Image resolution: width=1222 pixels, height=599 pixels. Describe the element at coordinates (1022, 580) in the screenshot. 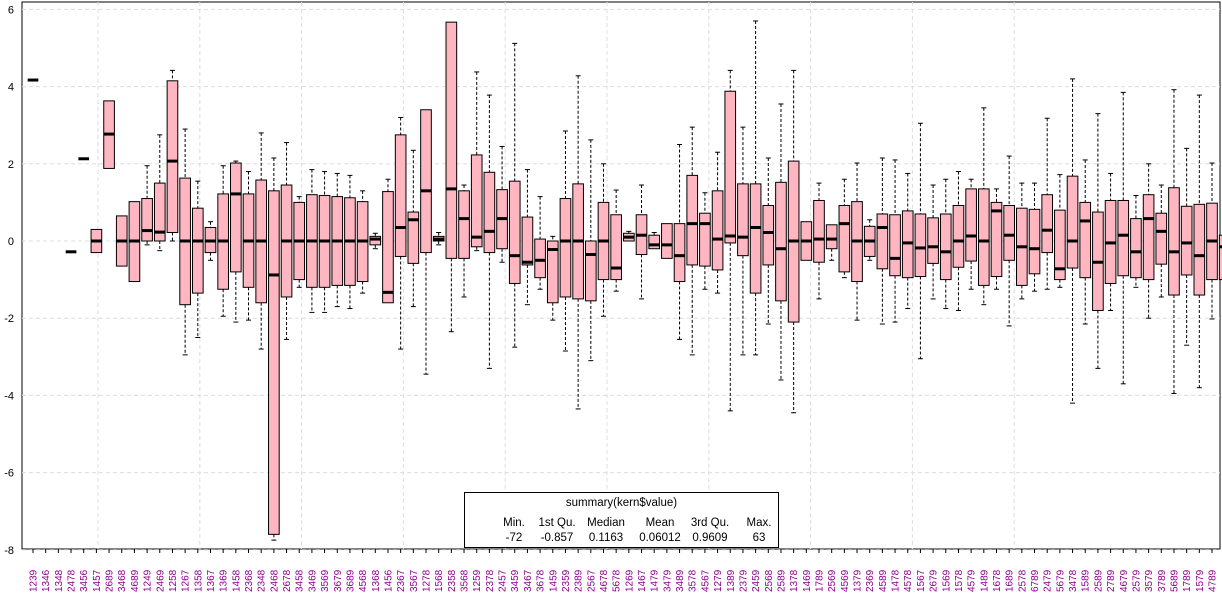

I see `x-tick-label: 2578` at that location.